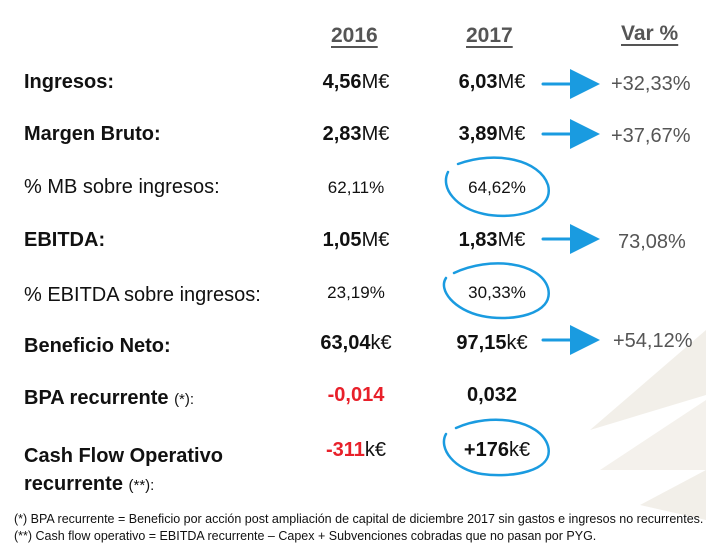 This screenshot has height=553, width=706. I want to click on value-2016-mb-ingresos: 62,11%, so click(356, 187).